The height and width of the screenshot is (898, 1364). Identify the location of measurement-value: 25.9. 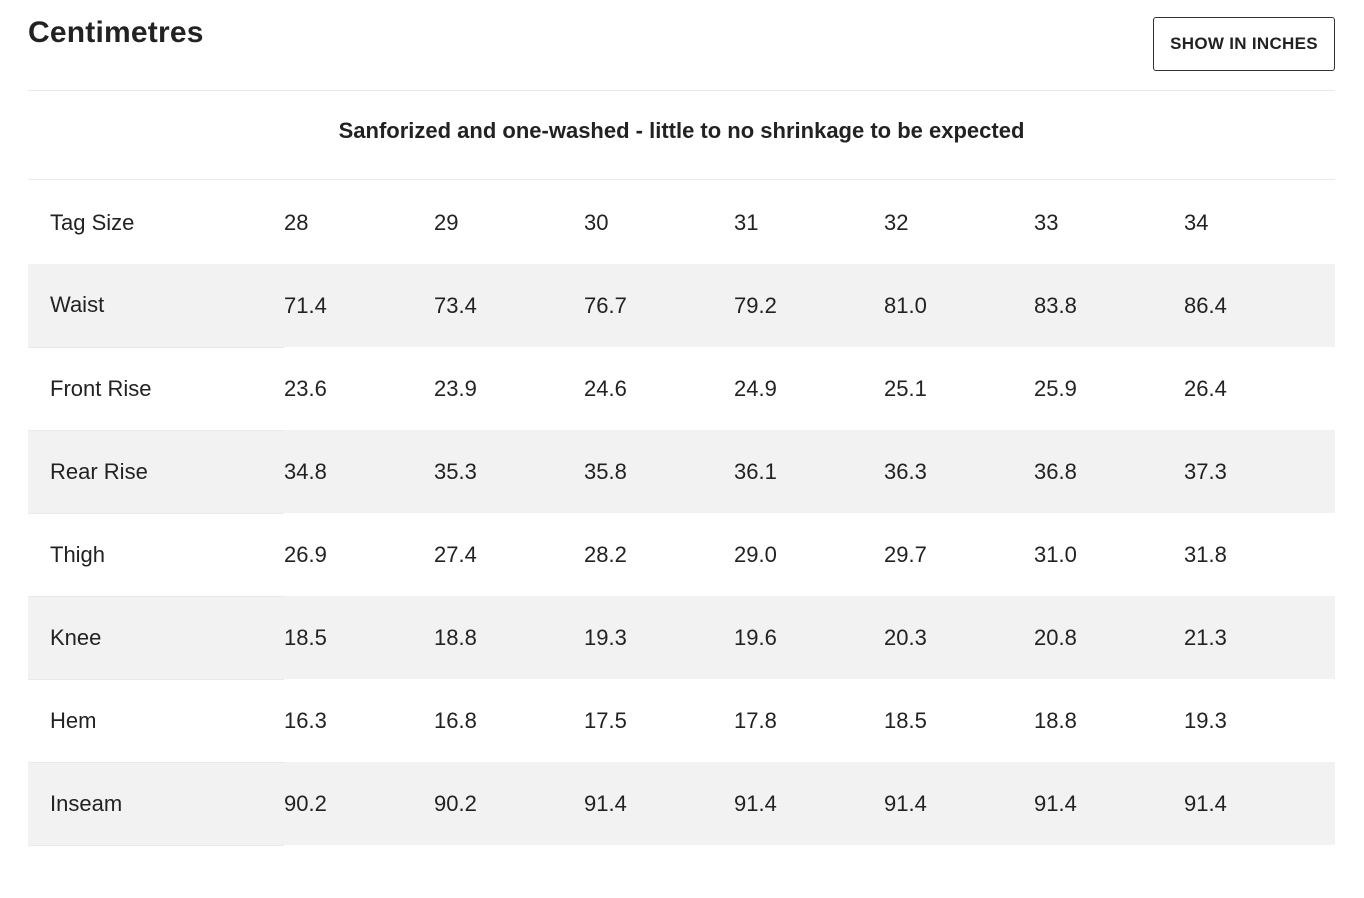
(1055, 388).